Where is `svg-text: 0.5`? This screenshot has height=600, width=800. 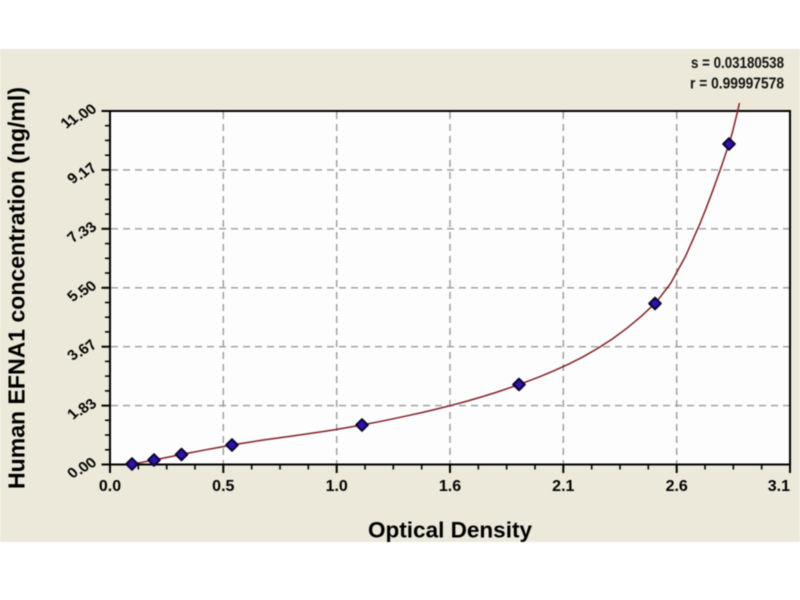 svg-text: 0.5 is located at coordinates (223, 486).